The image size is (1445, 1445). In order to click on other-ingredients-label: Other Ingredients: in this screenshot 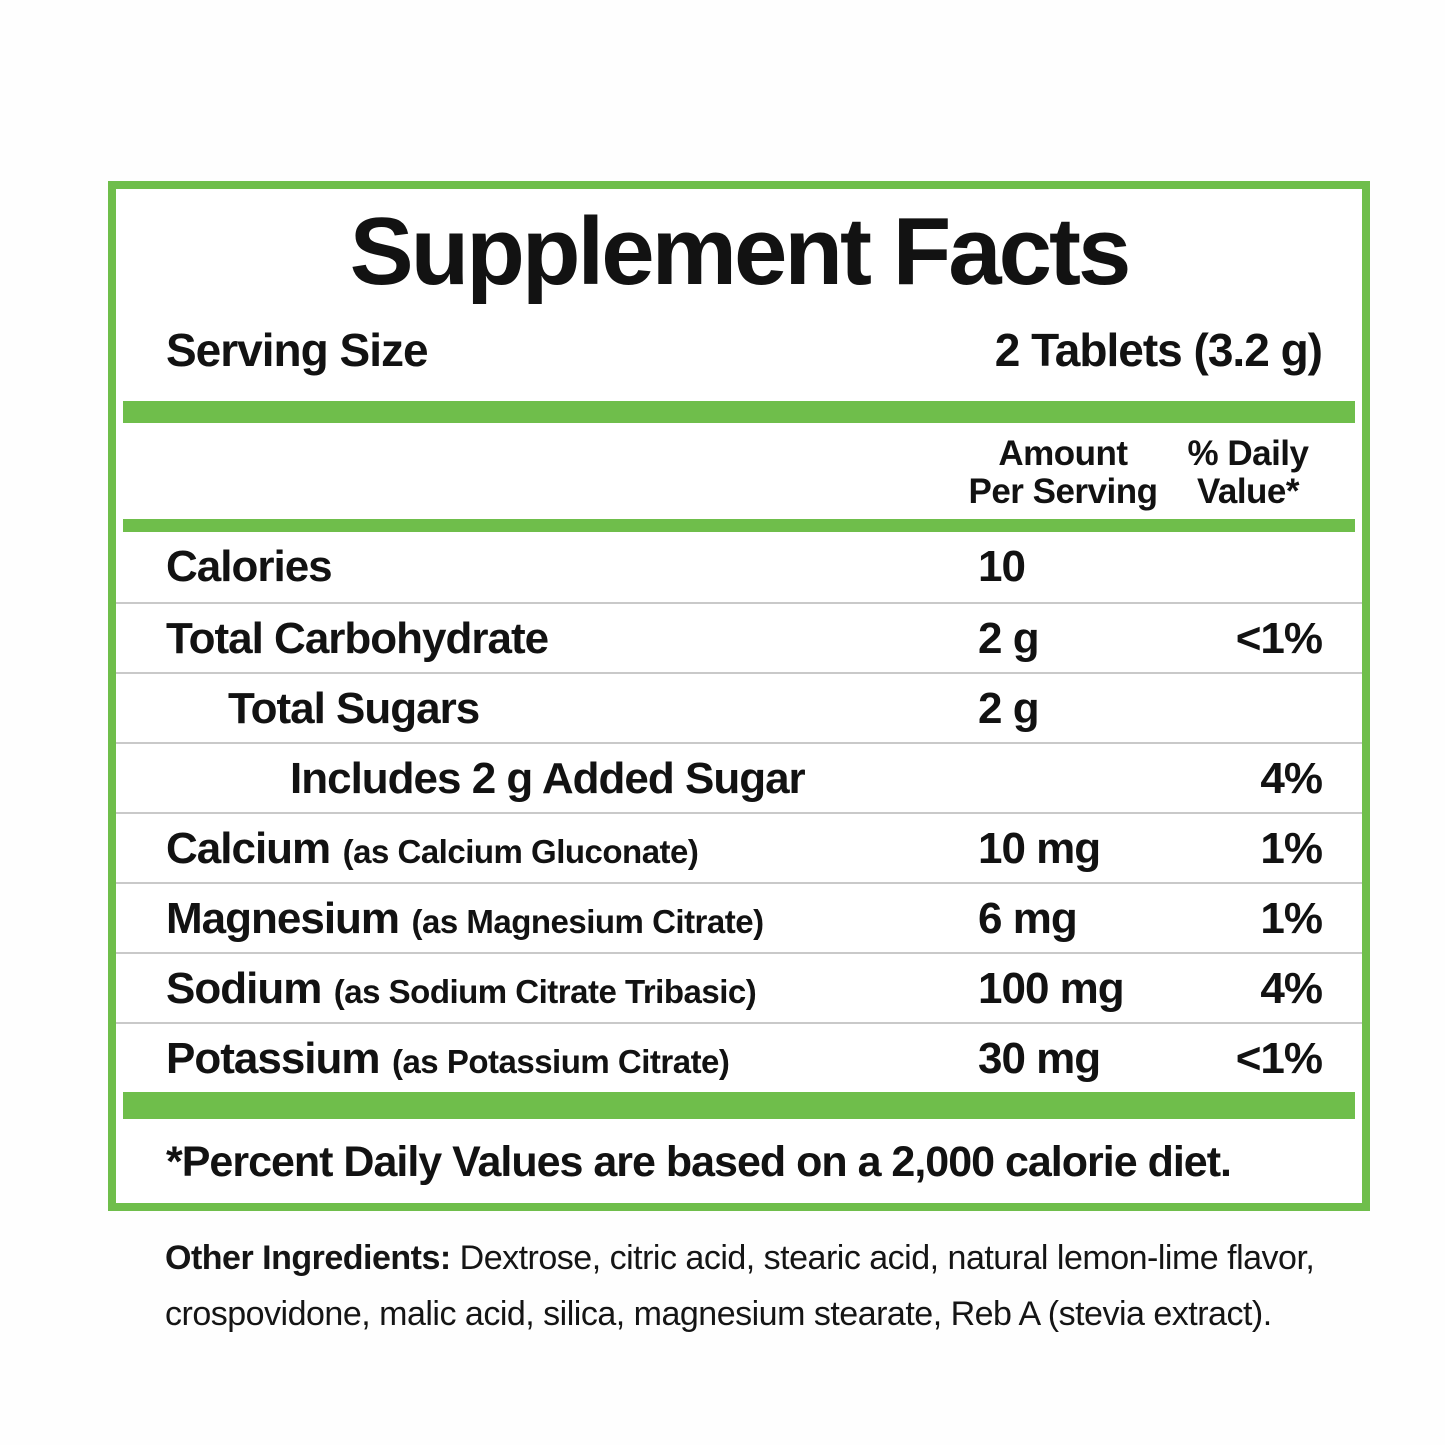, I will do `click(308, 1258)`.